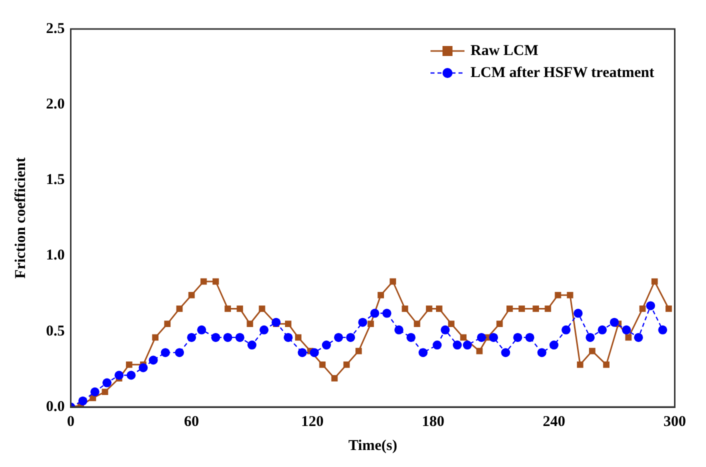 The width and height of the screenshot is (706, 467). I want to click on y-tick-label: 2.5, so click(55, 28).